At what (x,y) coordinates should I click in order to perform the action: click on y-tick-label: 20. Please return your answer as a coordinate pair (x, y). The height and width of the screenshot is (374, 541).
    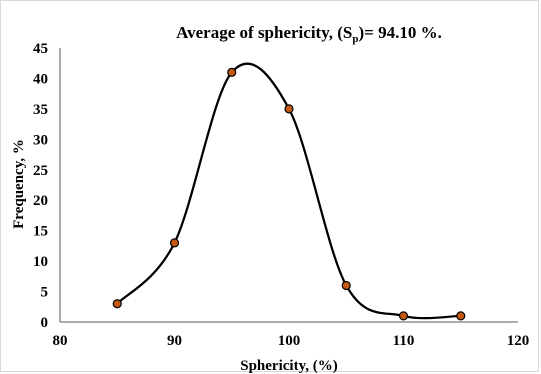
    Looking at the image, I should click on (40, 201).